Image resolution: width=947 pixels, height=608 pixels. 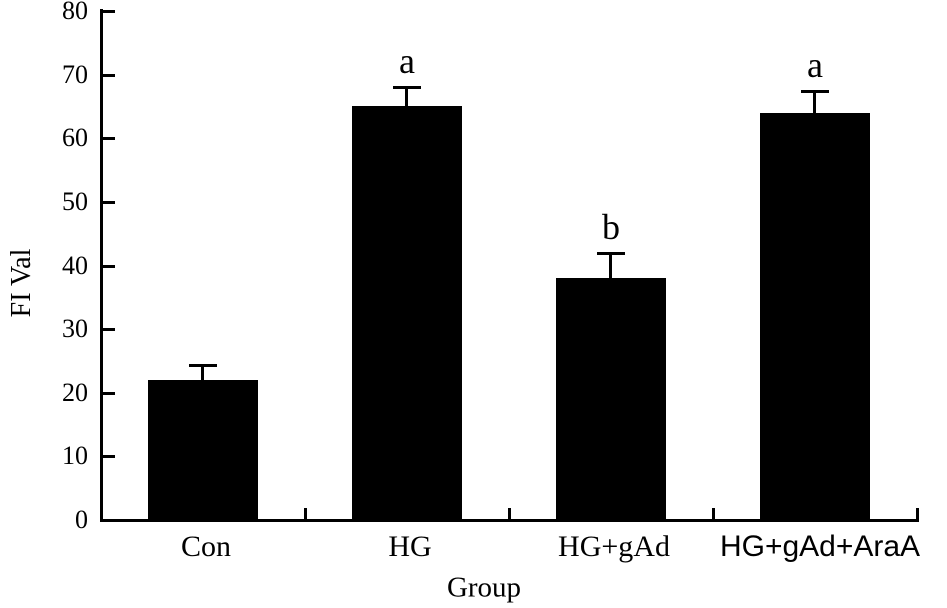 I want to click on bar-hg-gad, so click(x=611, y=399).